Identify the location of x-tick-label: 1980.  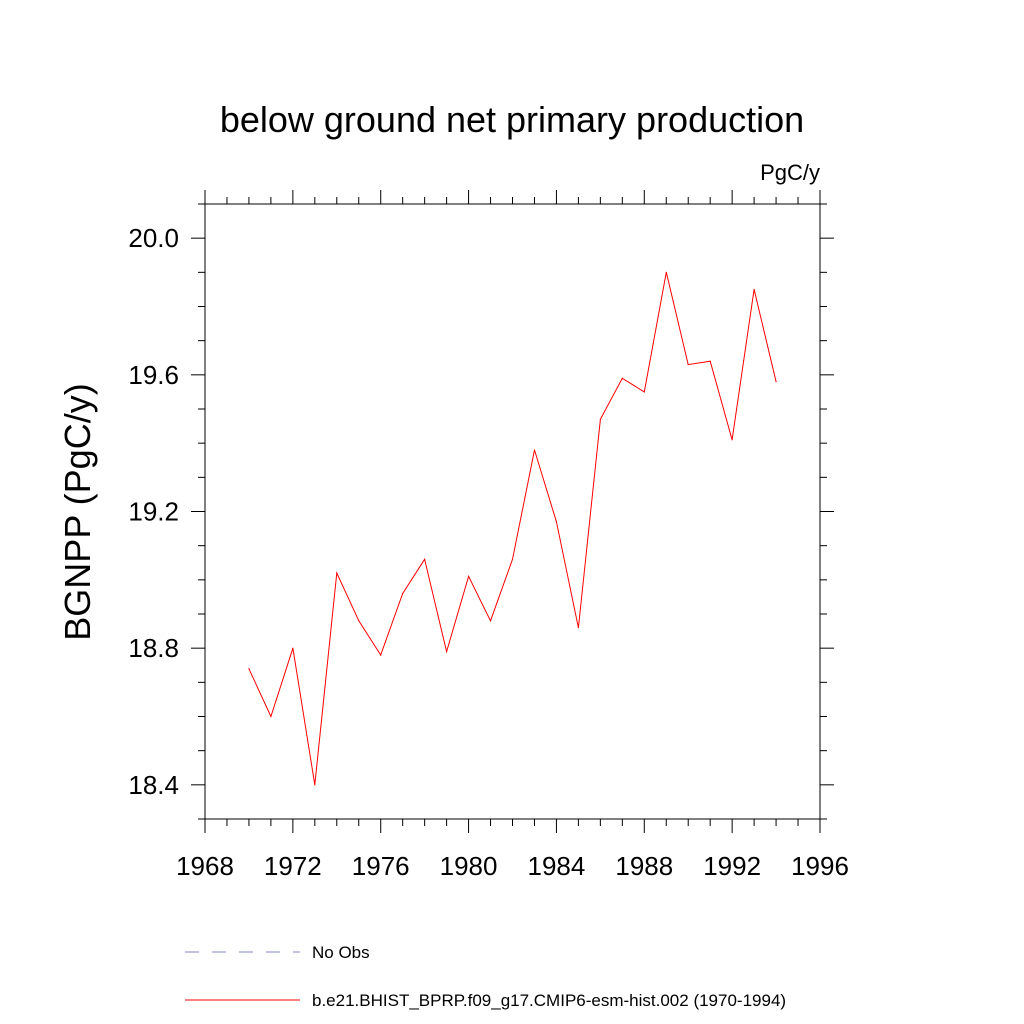
(469, 866).